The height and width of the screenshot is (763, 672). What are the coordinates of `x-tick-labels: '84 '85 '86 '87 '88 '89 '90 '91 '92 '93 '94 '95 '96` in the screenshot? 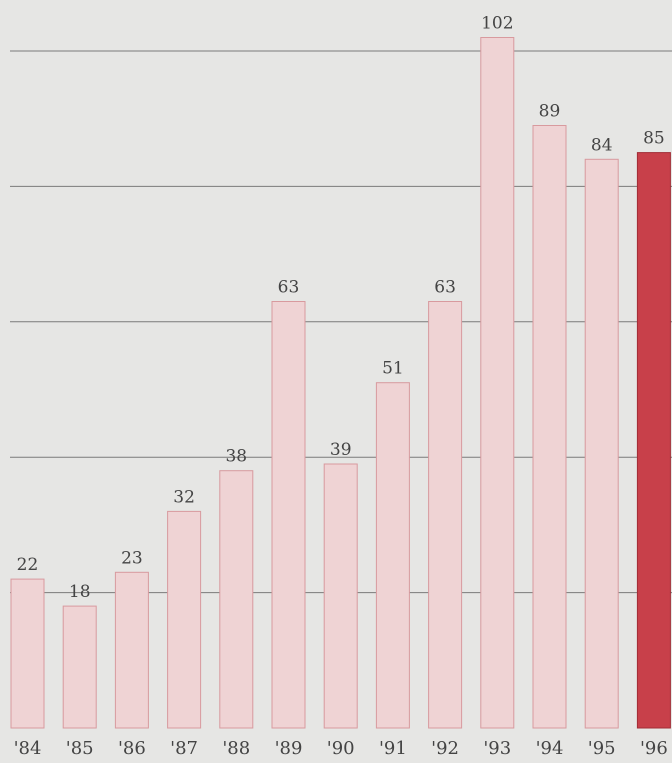 It's located at (341, 748).